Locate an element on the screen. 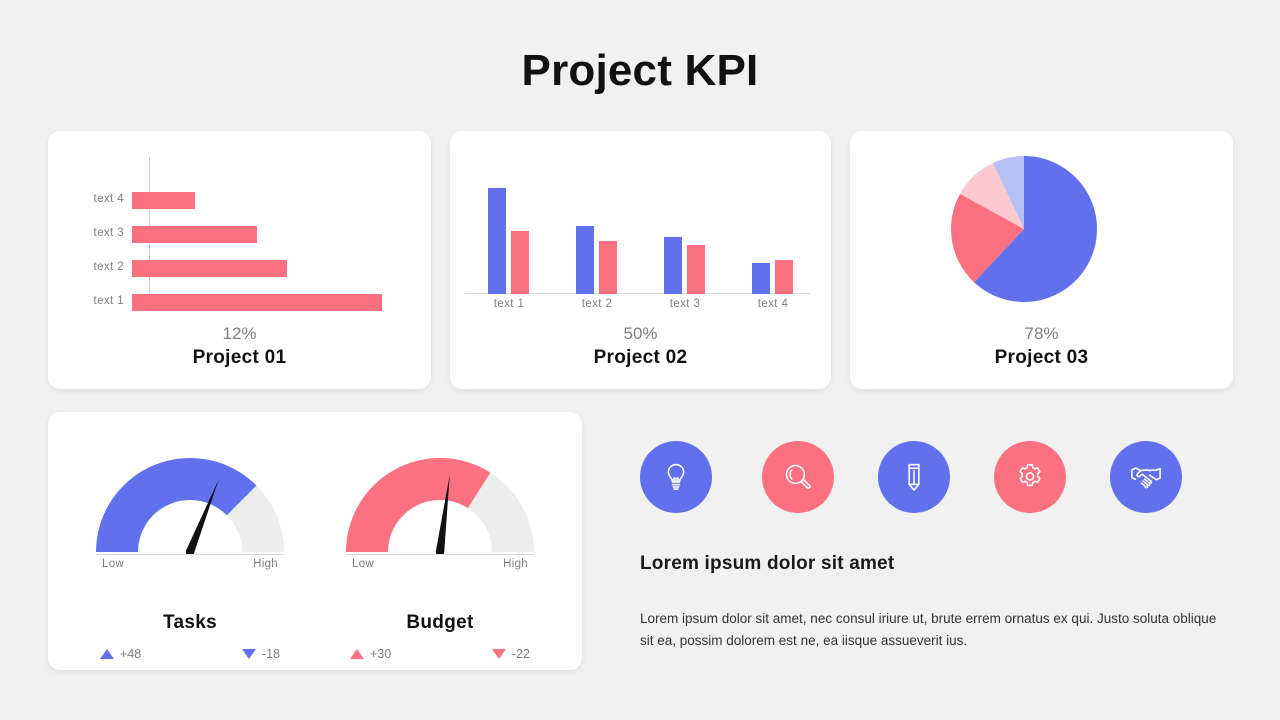 The height and width of the screenshot is (720, 1280). card-footer-project-02: 50% Project 02 is located at coordinates (640, 347).